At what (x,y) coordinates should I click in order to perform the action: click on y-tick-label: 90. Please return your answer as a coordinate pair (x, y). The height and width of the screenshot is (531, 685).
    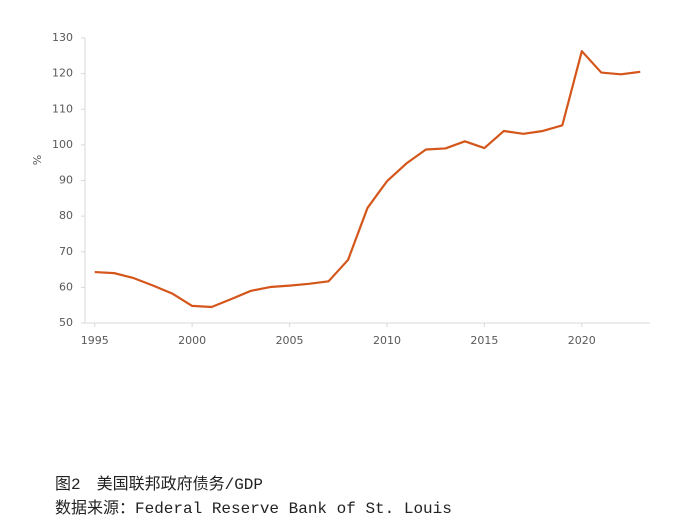
    Looking at the image, I should click on (66, 180).